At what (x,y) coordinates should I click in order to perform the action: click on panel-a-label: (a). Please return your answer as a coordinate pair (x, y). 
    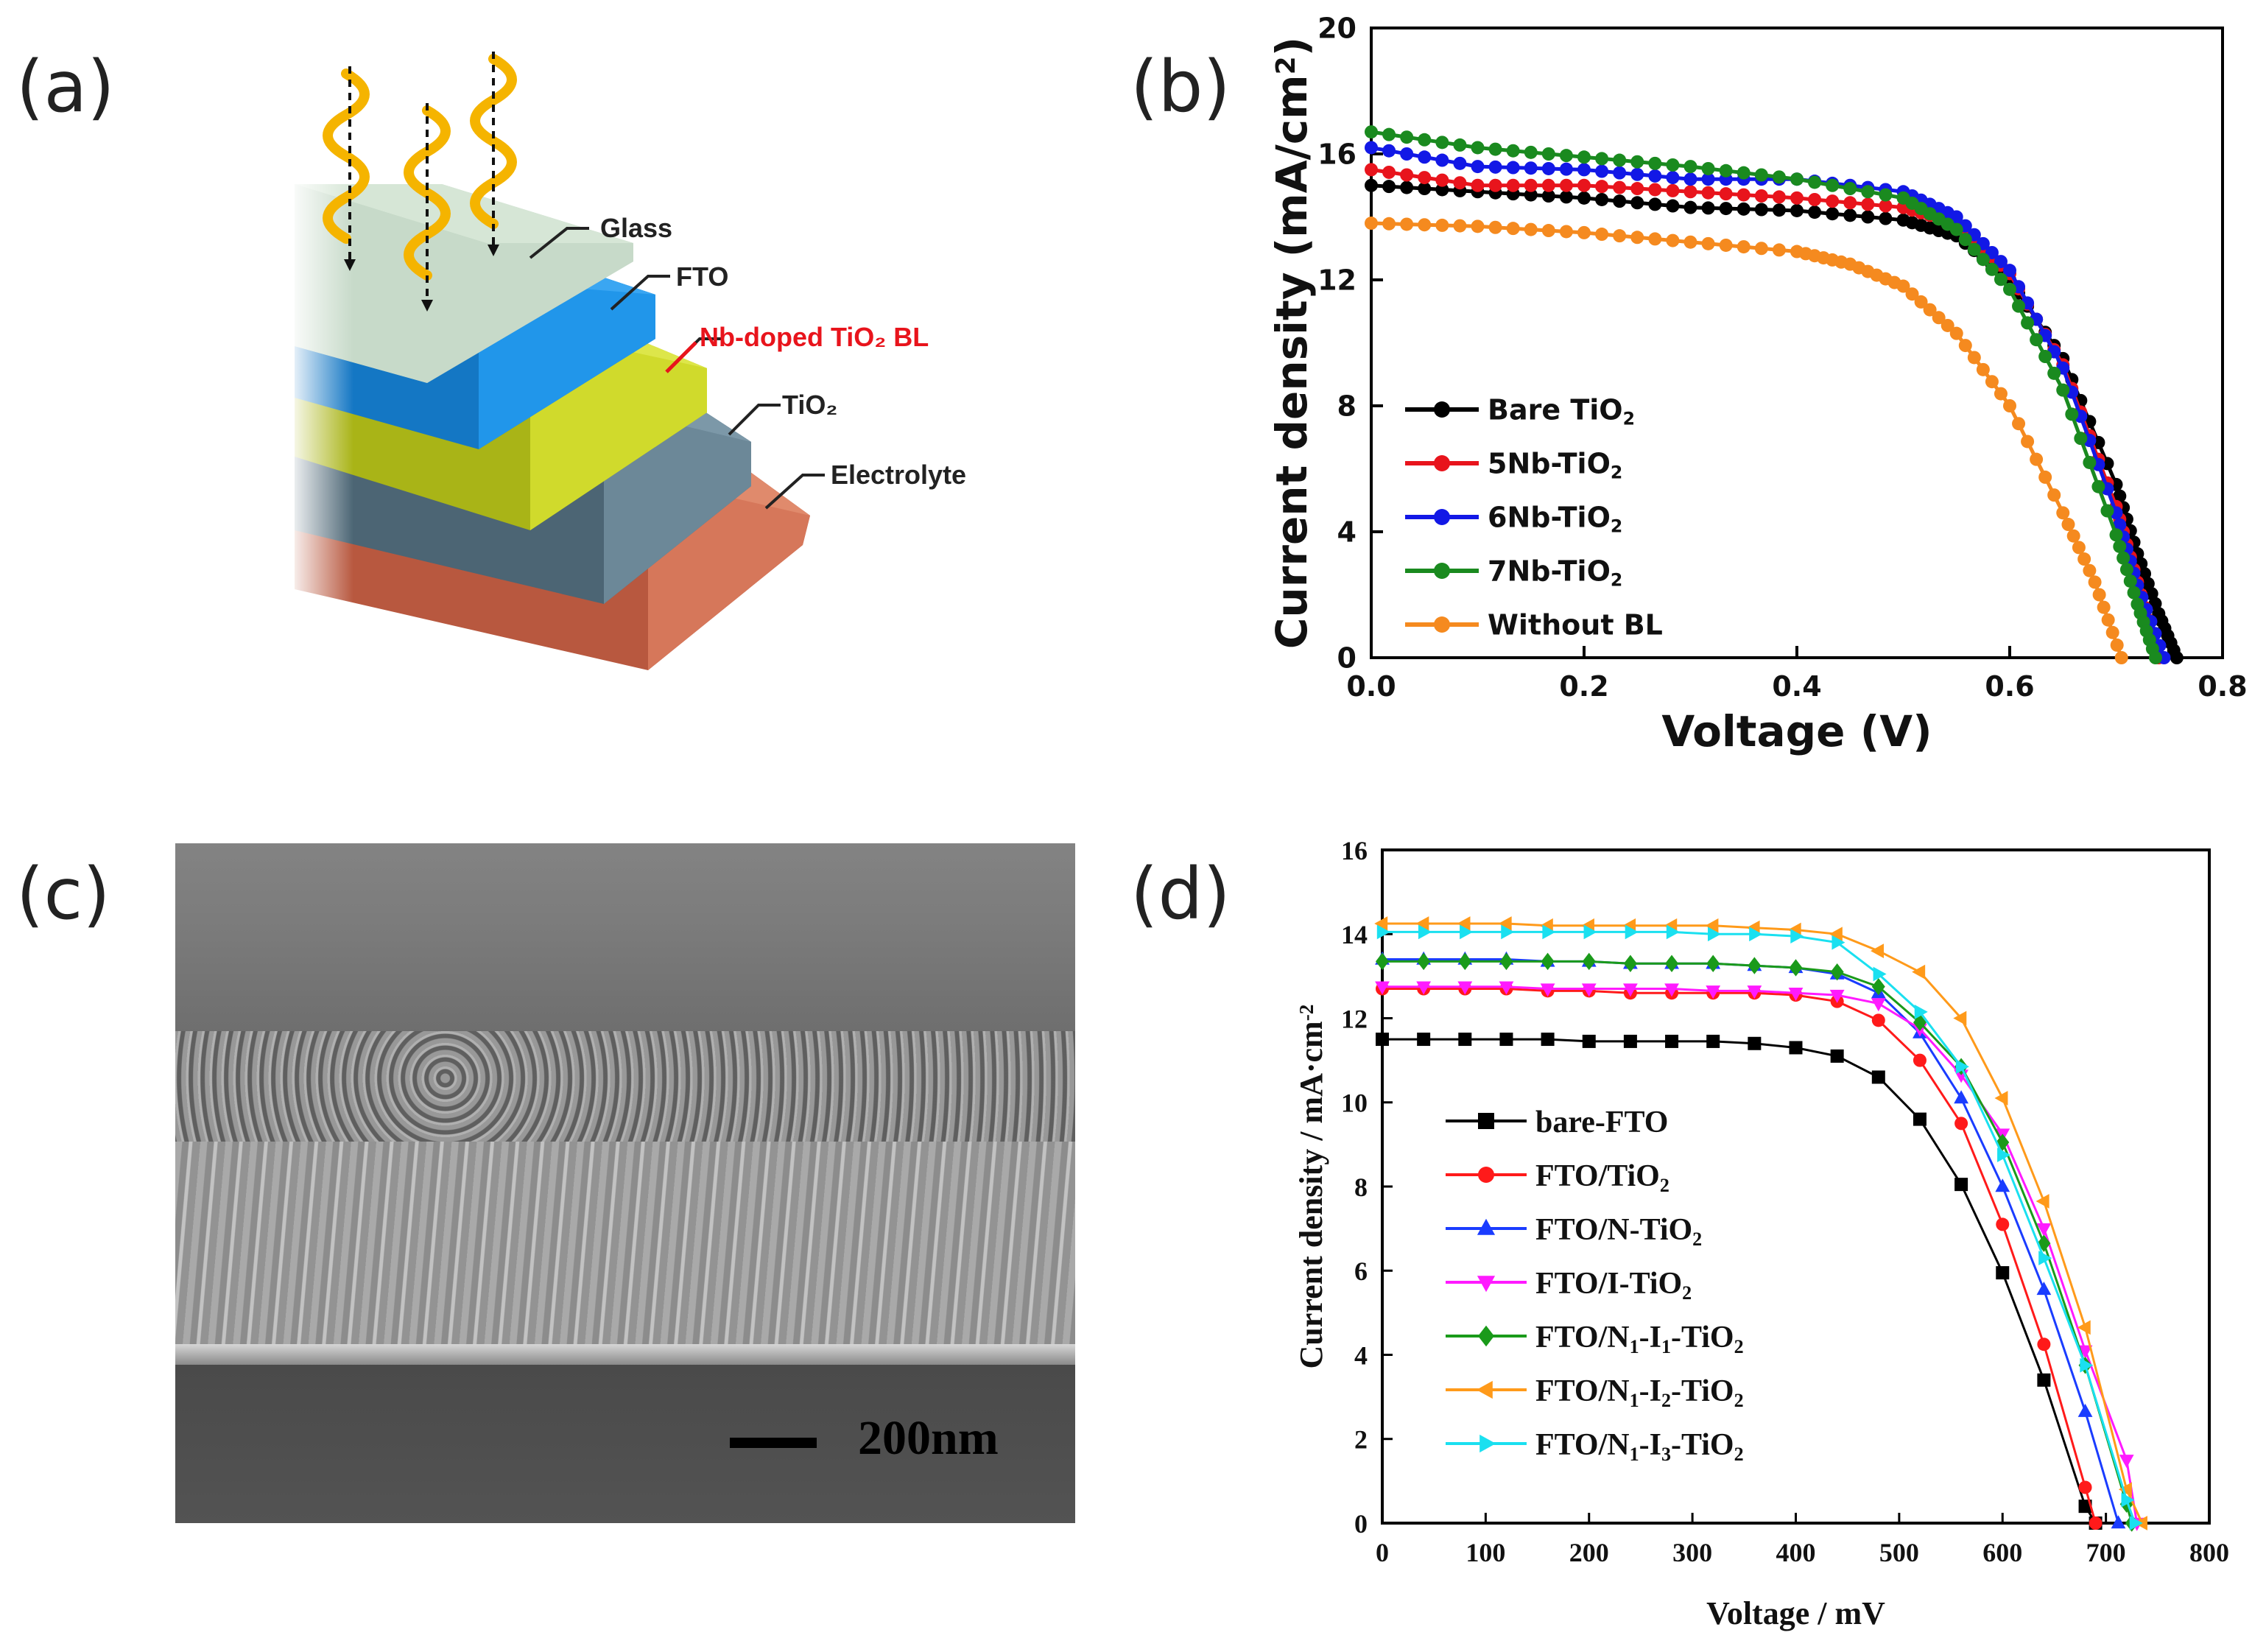
    Looking at the image, I should click on (65, 87).